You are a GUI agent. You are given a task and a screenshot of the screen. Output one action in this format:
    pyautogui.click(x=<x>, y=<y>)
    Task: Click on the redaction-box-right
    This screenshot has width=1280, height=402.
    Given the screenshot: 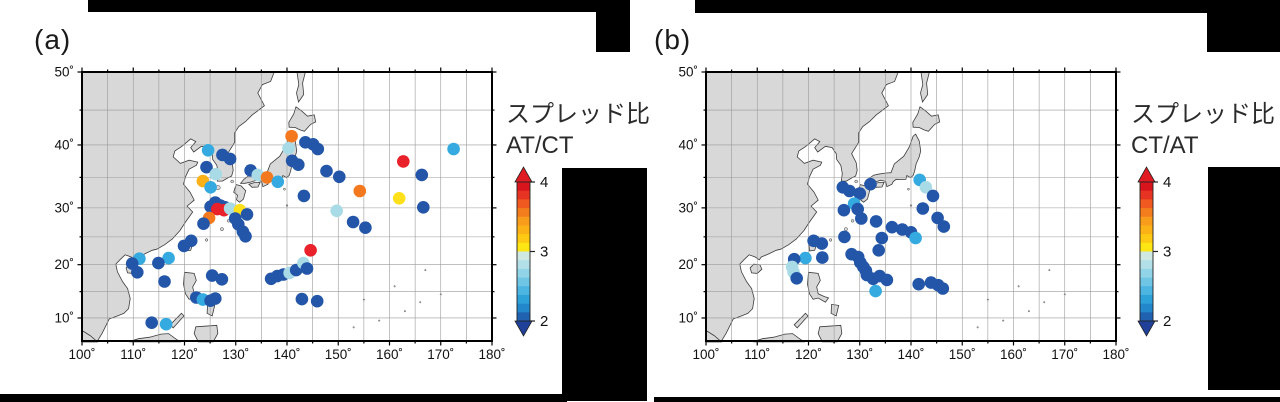 What is the action you would take?
    pyautogui.click(x=1244, y=278)
    